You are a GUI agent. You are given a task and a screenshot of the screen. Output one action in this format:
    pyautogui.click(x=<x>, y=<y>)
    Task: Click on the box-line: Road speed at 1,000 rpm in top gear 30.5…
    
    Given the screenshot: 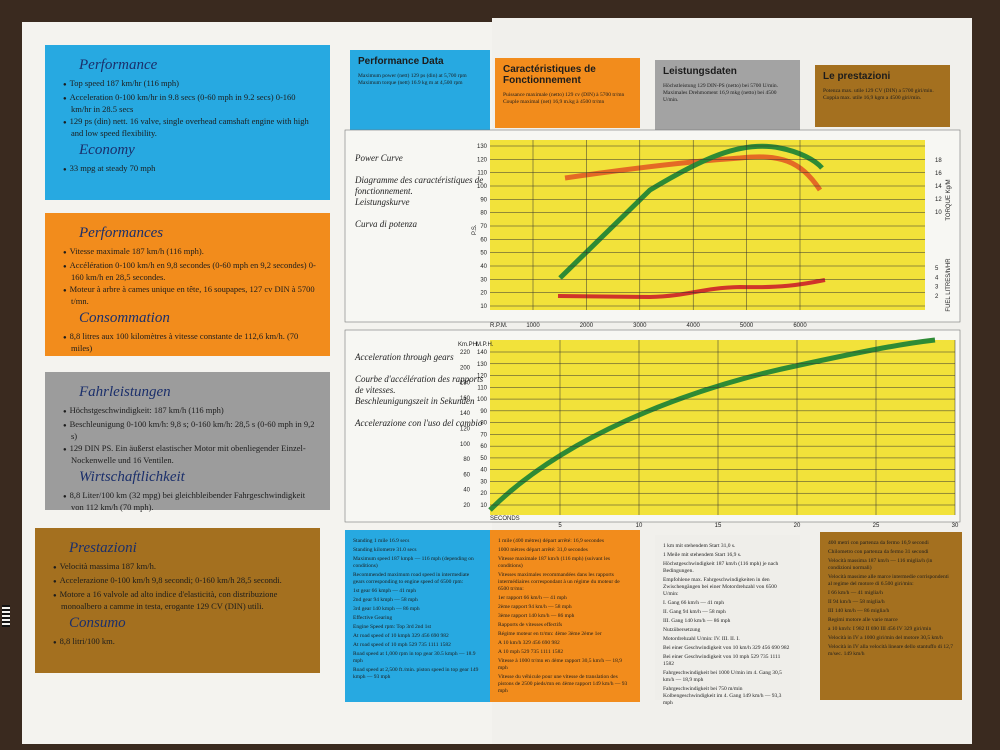 What is the action you would take?
    pyautogui.click(x=414, y=657)
    